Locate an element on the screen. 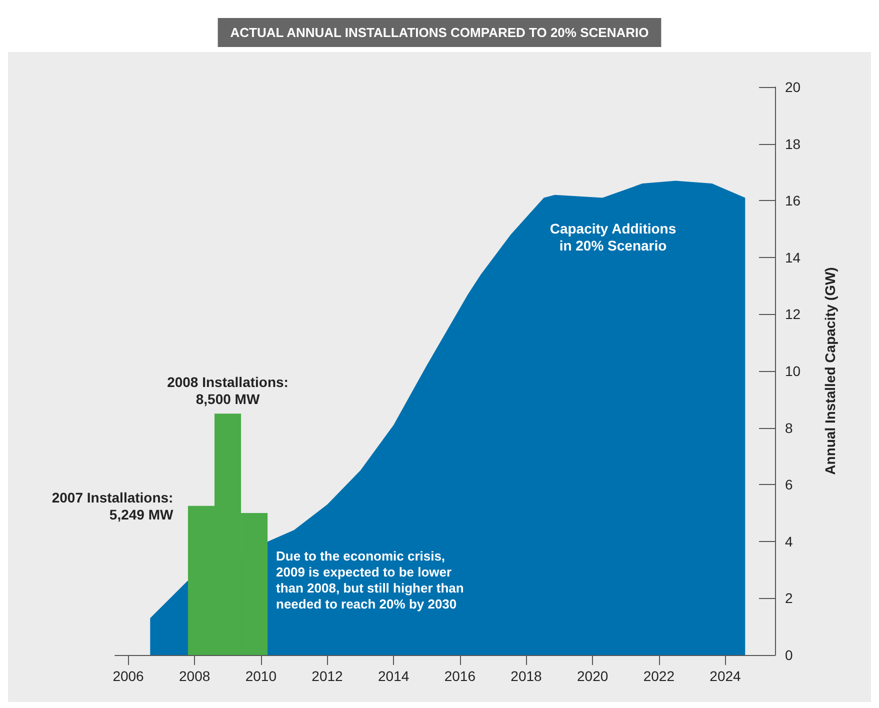  y-tick-label: 8 is located at coordinates (789, 428).